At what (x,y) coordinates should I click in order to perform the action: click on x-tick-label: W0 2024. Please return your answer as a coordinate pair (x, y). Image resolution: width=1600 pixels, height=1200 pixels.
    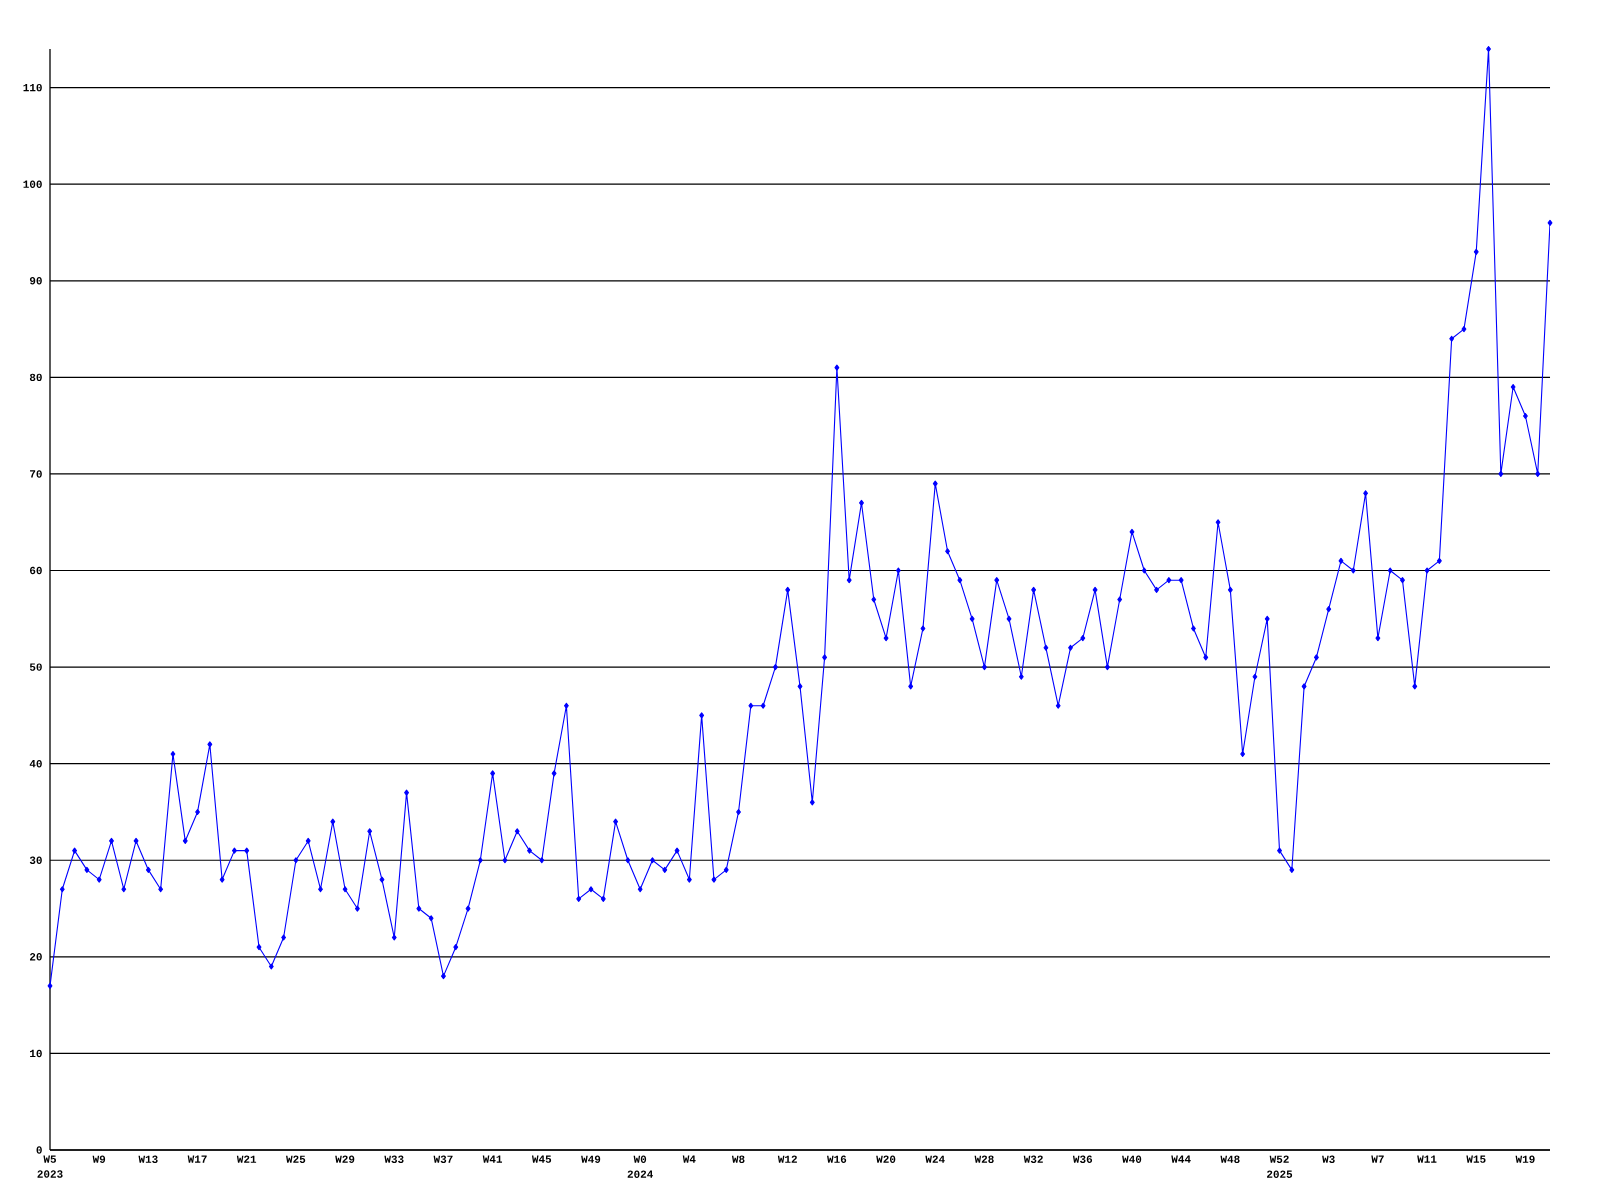
    Looking at the image, I should click on (640, 1166).